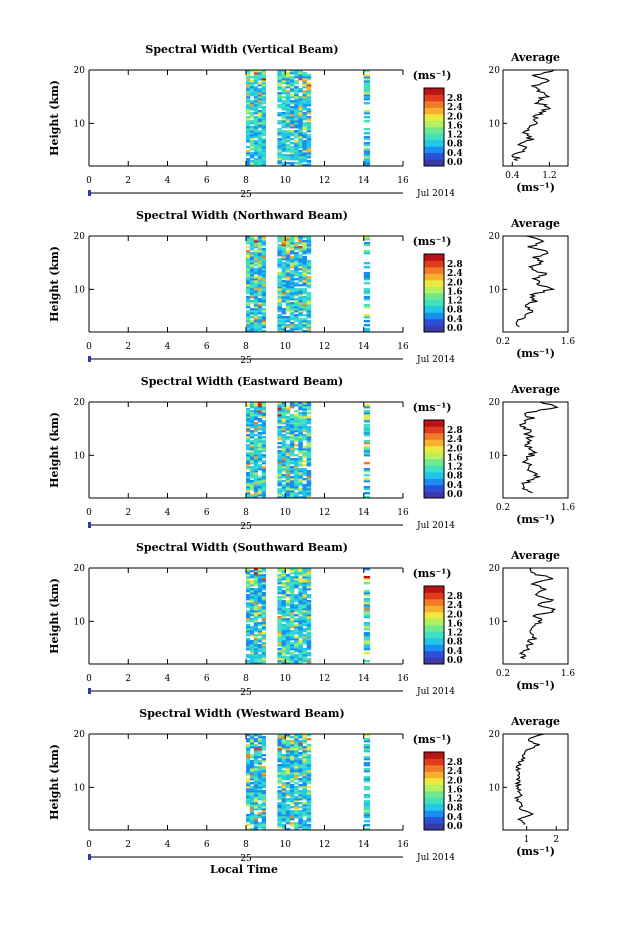 The height and width of the screenshot is (929, 620). I want to click on x-tick-label: 16, so click(403, 679).